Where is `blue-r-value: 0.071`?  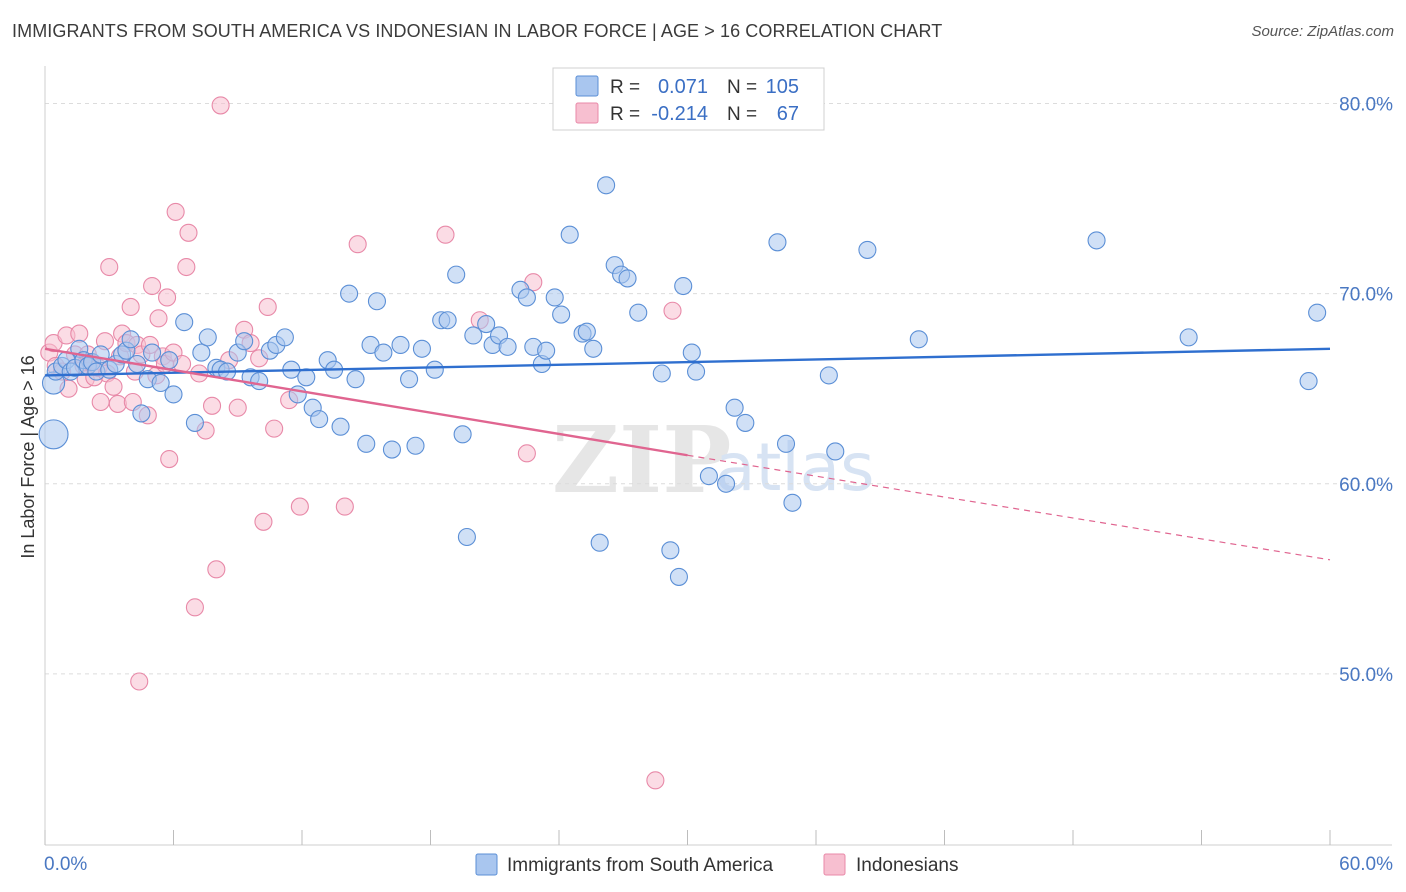 blue-r-value: 0.071 is located at coordinates (683, 87).